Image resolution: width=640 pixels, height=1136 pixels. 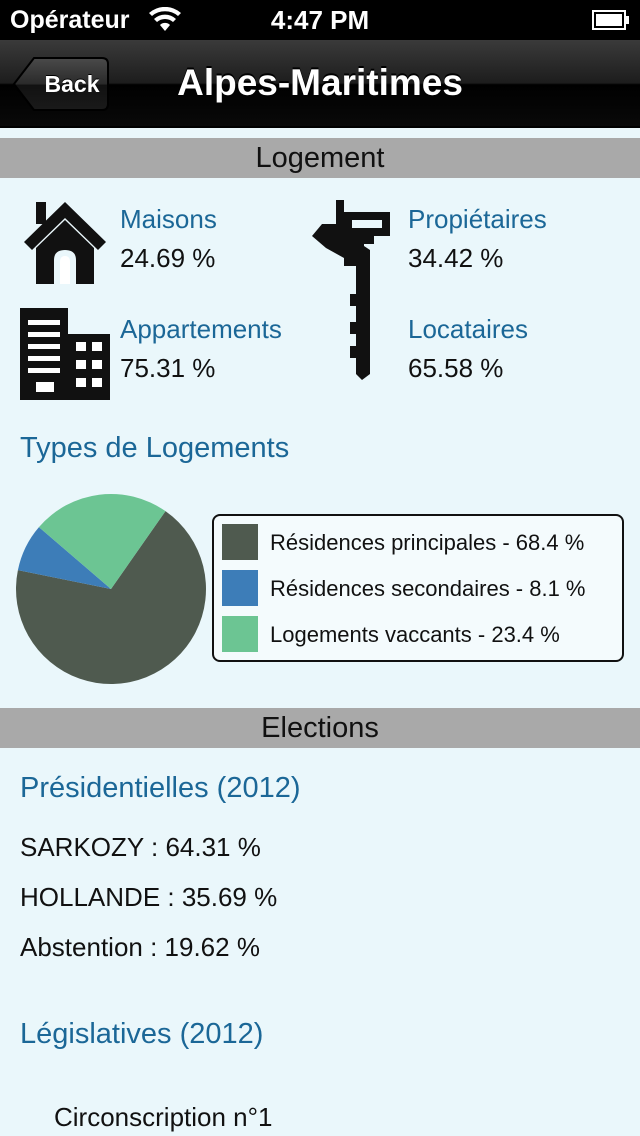 I want to click on key-icon, so click(x=351, y=290).